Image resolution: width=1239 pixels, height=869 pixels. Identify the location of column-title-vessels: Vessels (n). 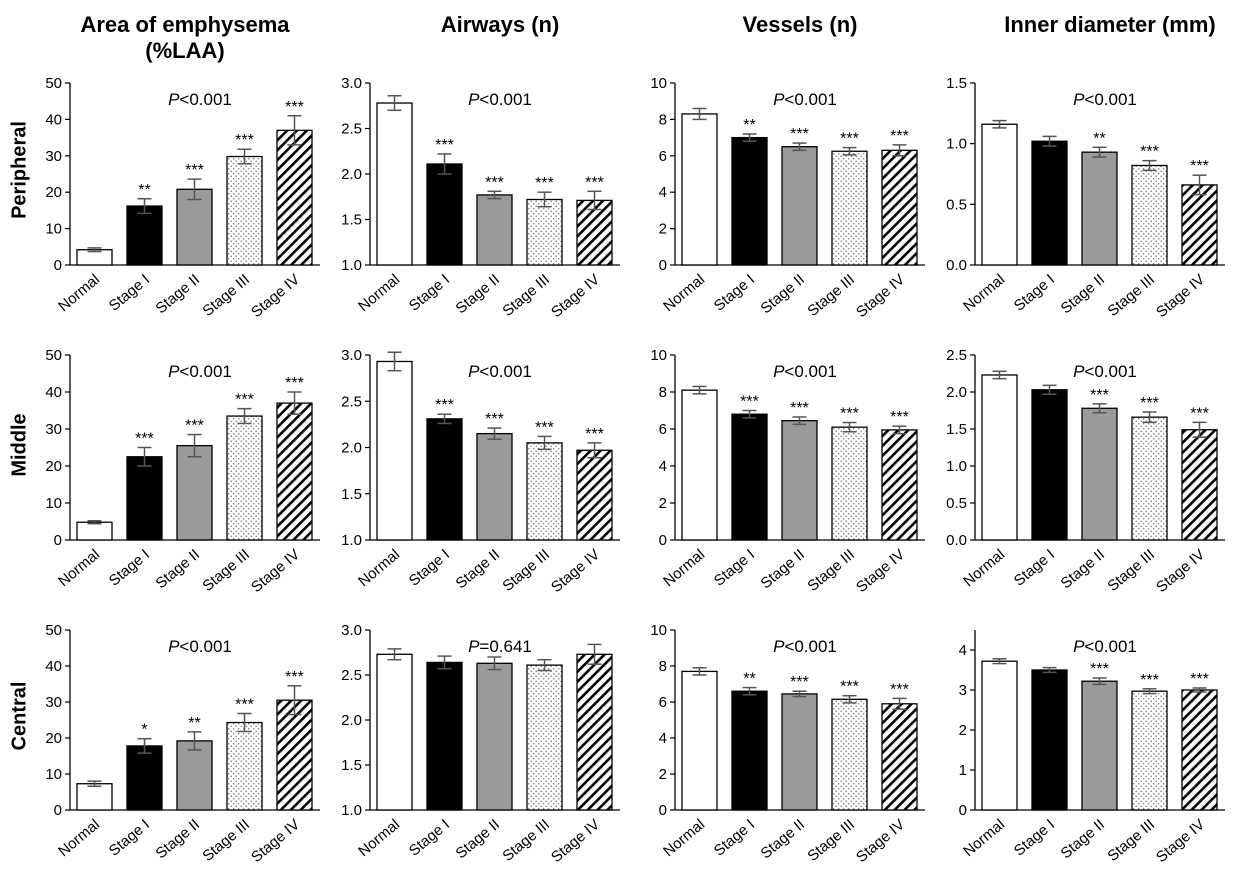
(800, 25).